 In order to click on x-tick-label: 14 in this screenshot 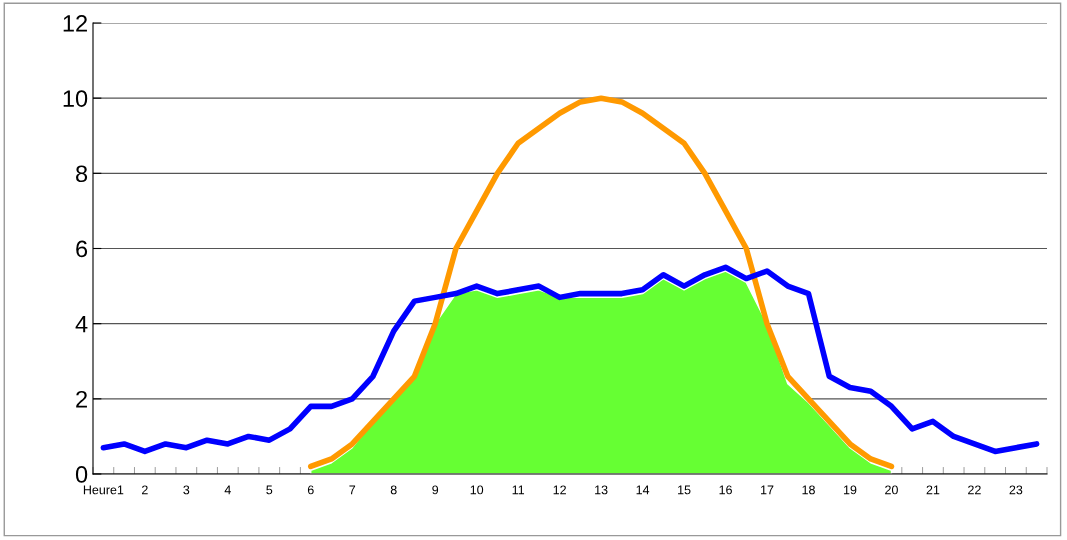, I will do `click(643, 490)`.